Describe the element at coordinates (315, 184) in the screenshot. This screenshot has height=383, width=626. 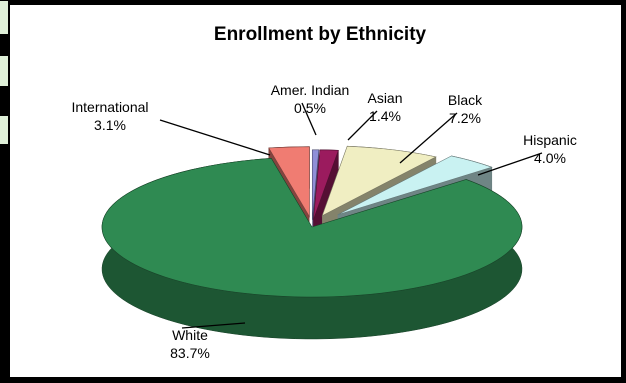
I see `slice-amer-indian` at that location.